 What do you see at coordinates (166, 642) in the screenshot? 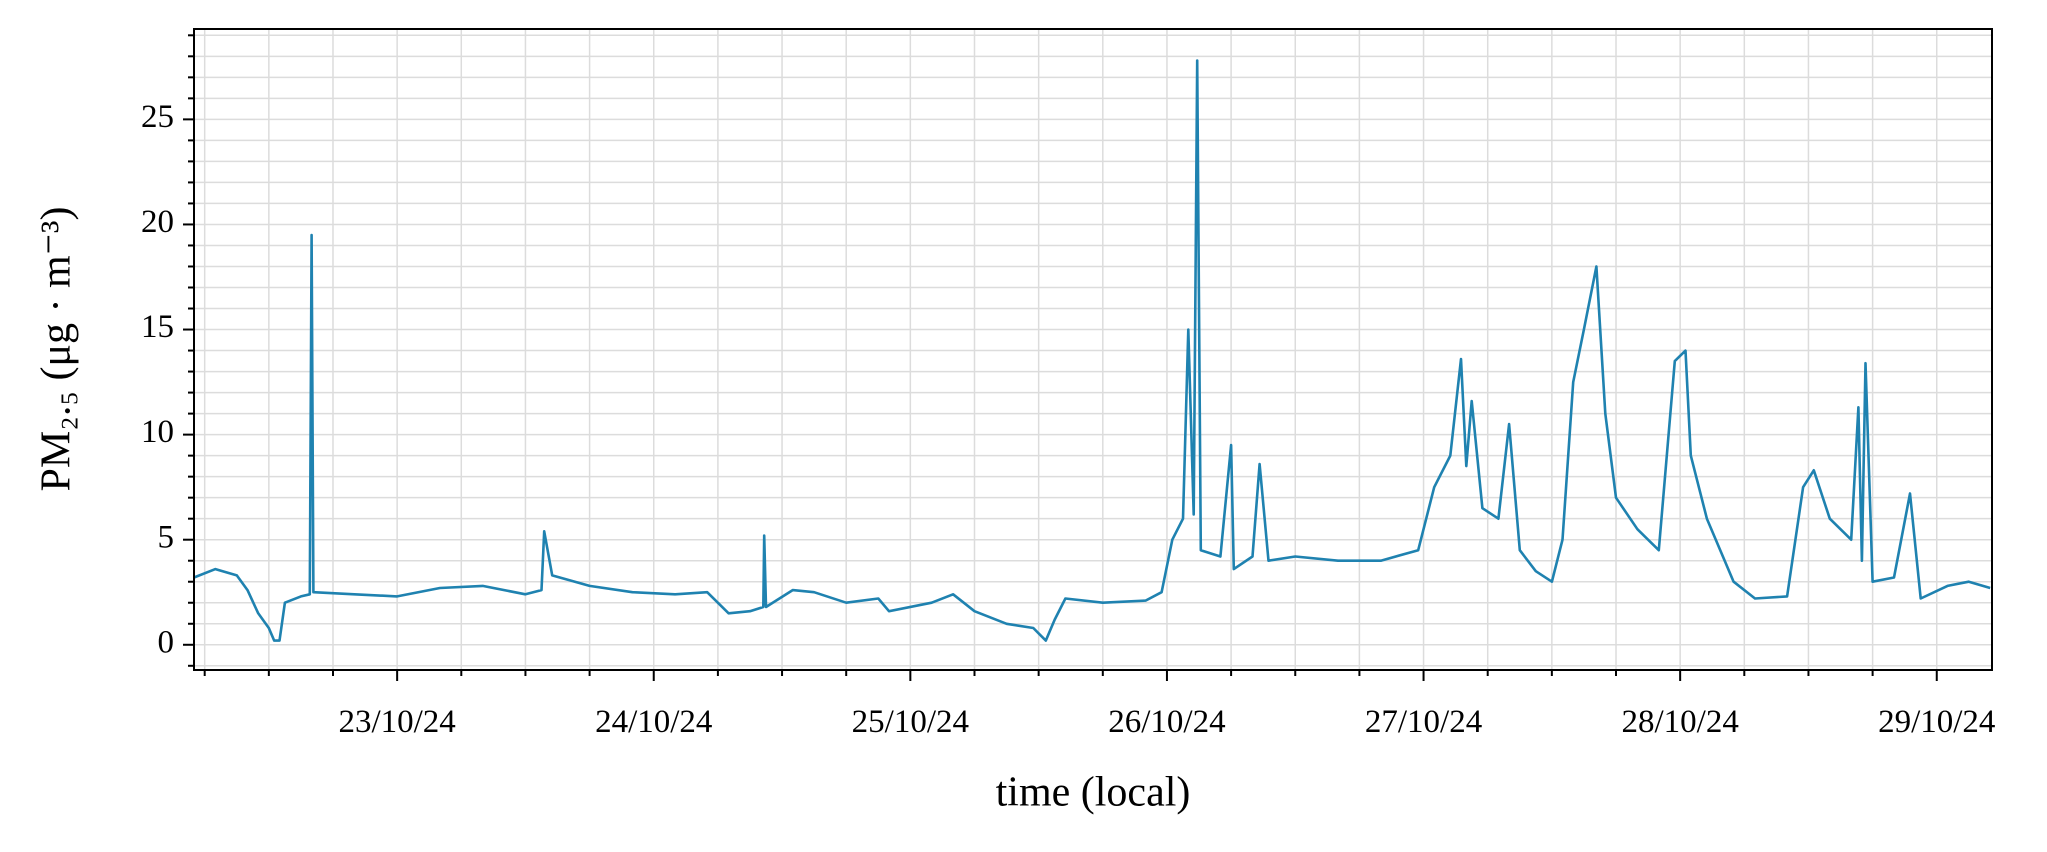
I see `y-tick-label: 0` at bounding box center [166, 642].